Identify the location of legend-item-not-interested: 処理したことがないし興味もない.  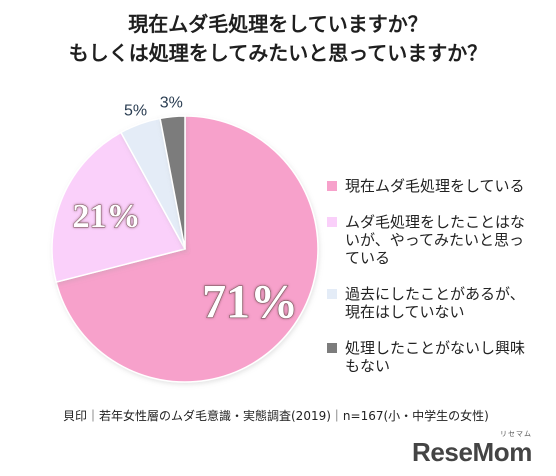
(432, 357).